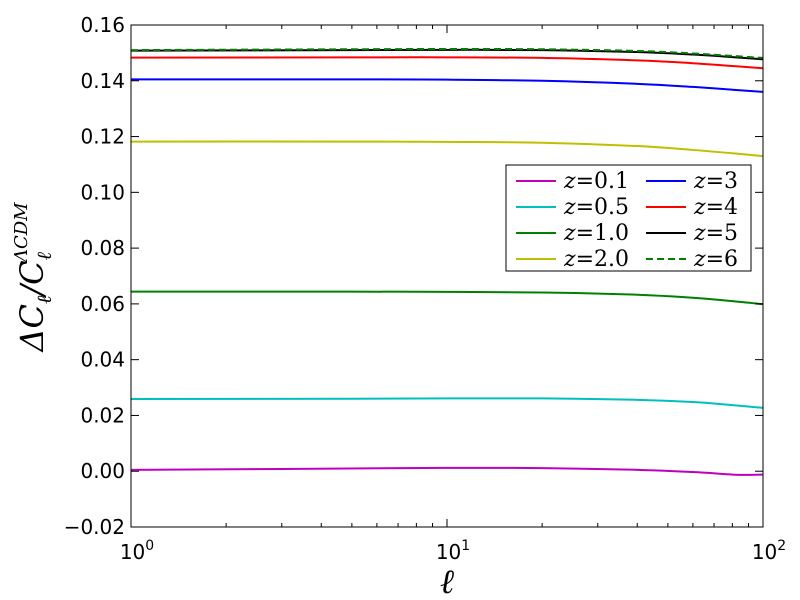  I want to click on y-tick-label: 0.16, so click(102, 25).